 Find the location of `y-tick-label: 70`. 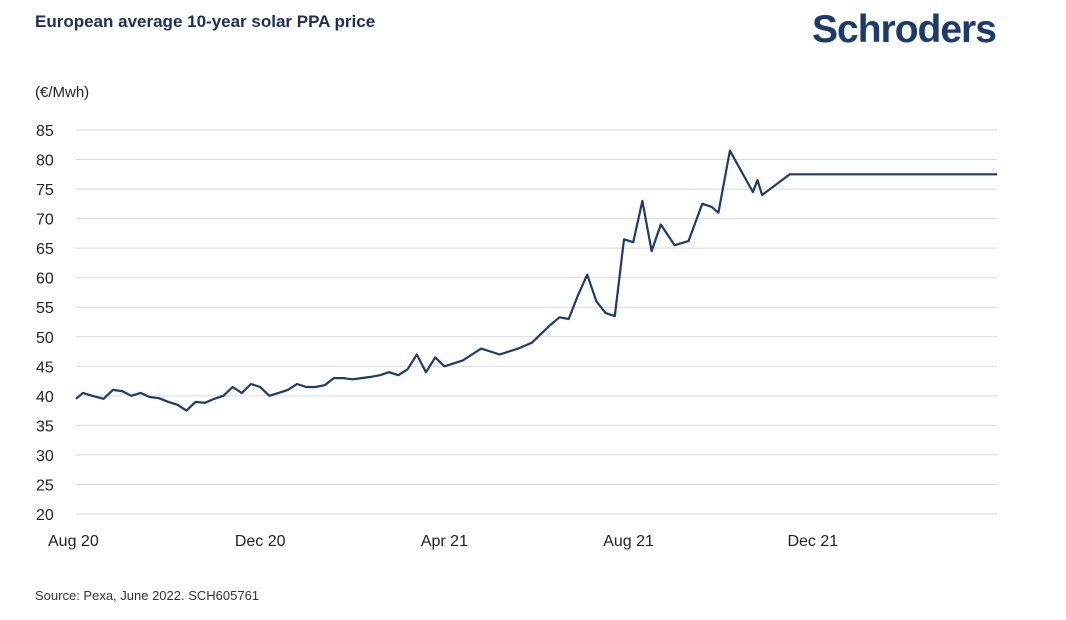

y-tick-label: 70 is located at coordinates (45, 220).